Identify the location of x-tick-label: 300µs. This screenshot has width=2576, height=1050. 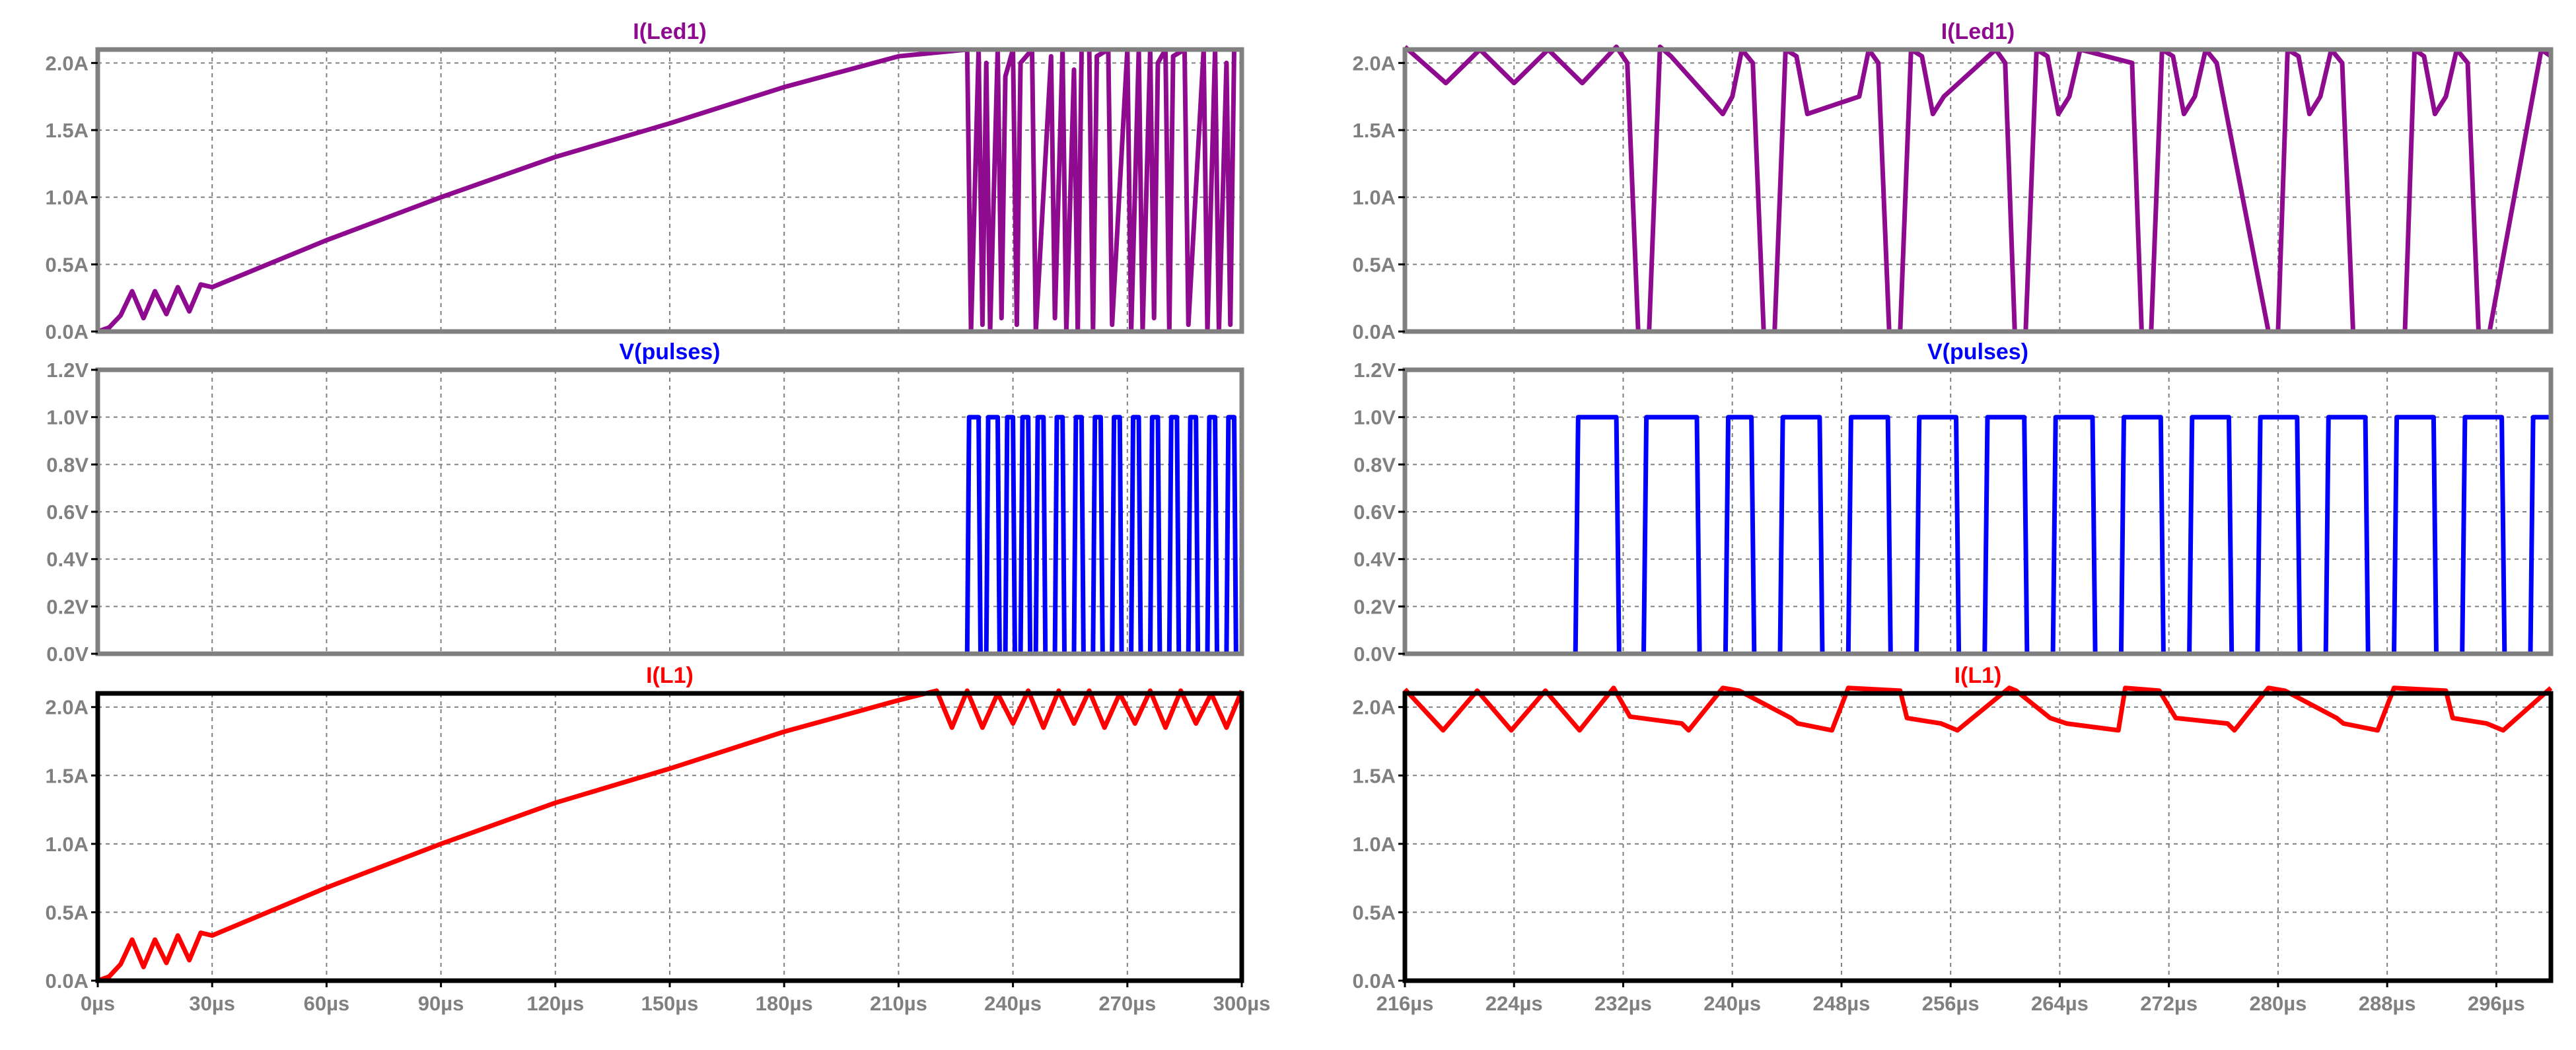
(1242, 1003).